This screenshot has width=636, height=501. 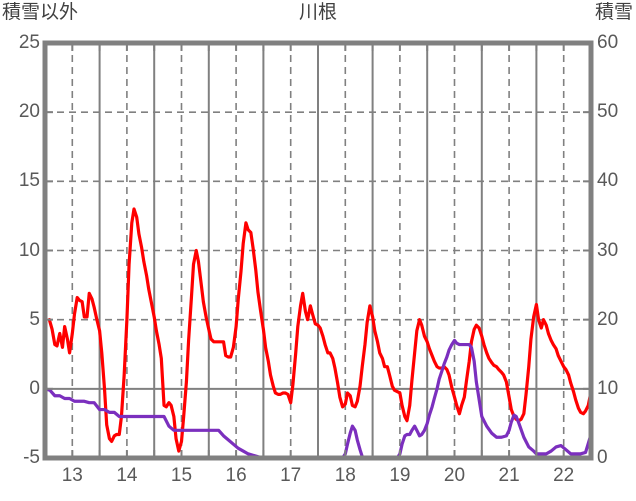 I want to click on y2-axis-tick-label: 0, so click(x=602, y=457).